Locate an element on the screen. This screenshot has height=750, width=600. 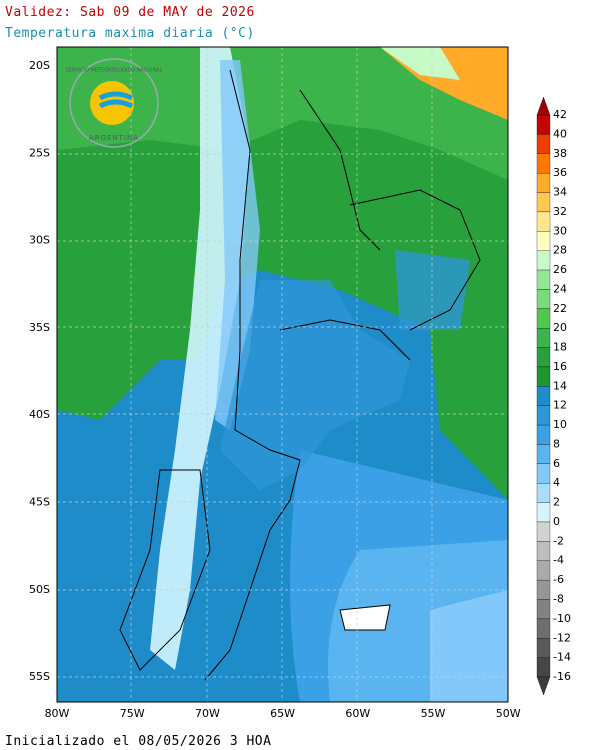
colorbar-label: 6 is located at coordinates (556, 463).